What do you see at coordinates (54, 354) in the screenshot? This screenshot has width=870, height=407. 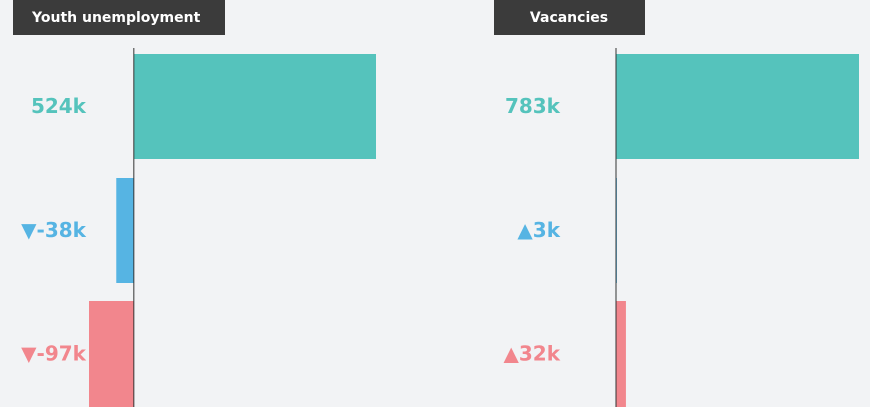 I see `value-label: ▼-97k` at bounding box center [54, 354].